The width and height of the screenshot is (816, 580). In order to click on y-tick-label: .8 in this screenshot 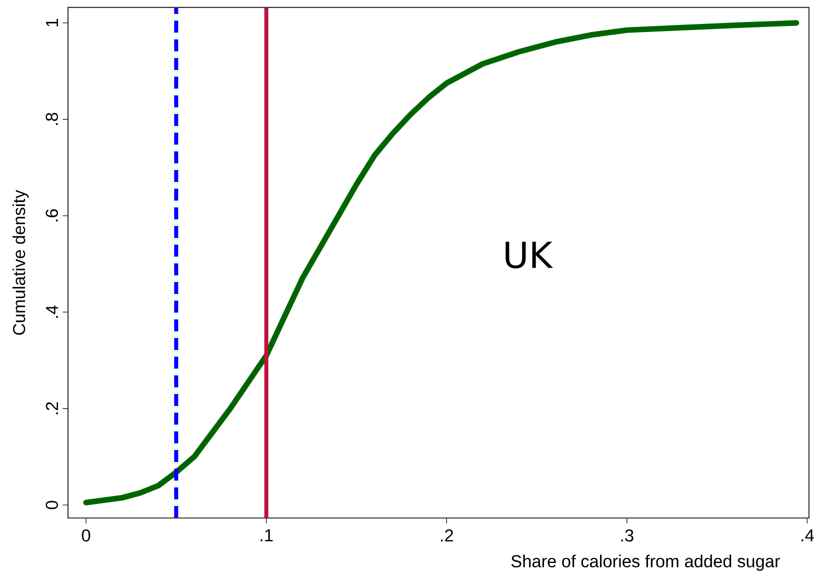, I will do `click(52, 118)`.